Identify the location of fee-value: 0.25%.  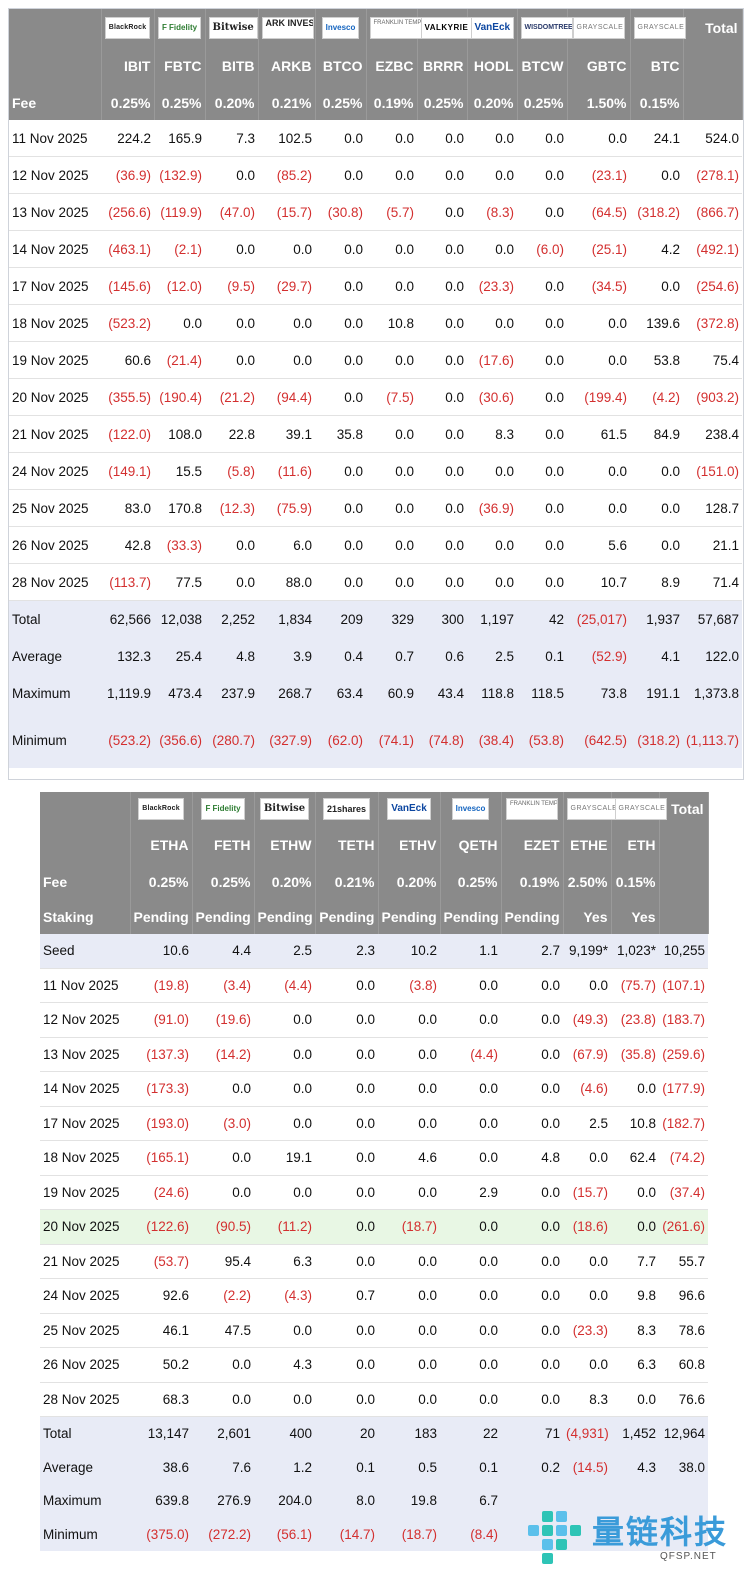
(442, 102).